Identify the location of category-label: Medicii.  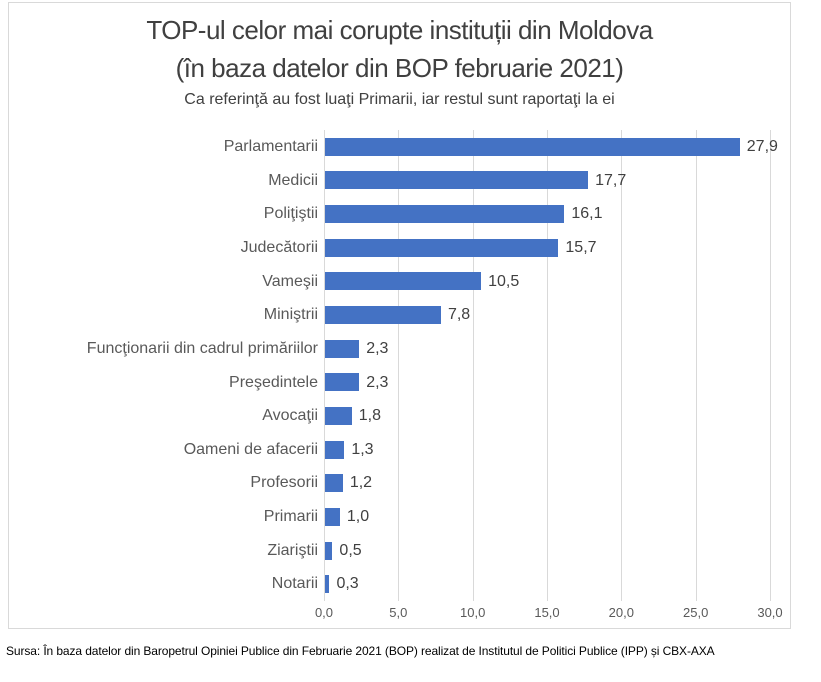
(293, 180).